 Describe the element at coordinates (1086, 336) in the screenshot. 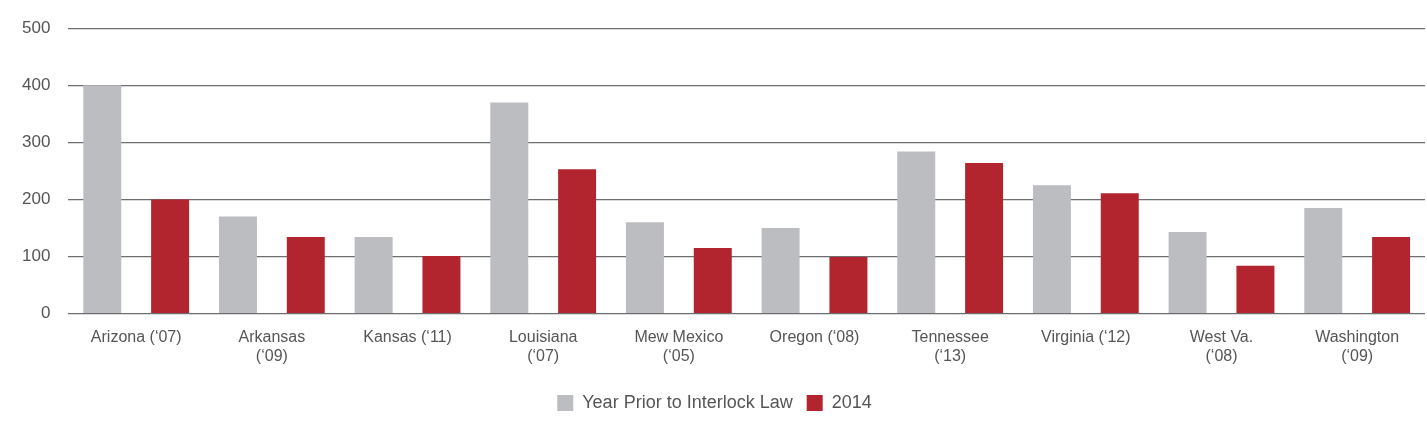

I see `x-tick-label: Virginia (‘12)` at that location.